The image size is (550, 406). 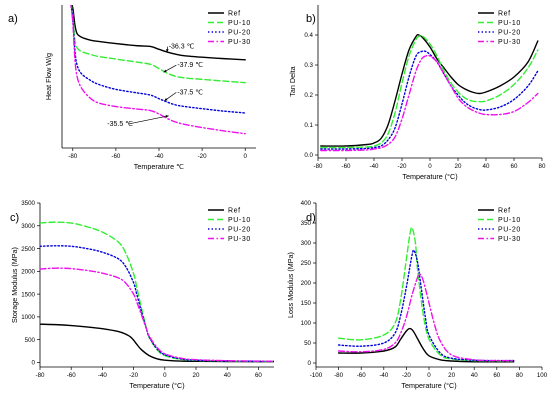 What do you see at coordinates (306, 263) in the screenshot?
I see `y-tick-label: 250` at bounding box center [306, 263].